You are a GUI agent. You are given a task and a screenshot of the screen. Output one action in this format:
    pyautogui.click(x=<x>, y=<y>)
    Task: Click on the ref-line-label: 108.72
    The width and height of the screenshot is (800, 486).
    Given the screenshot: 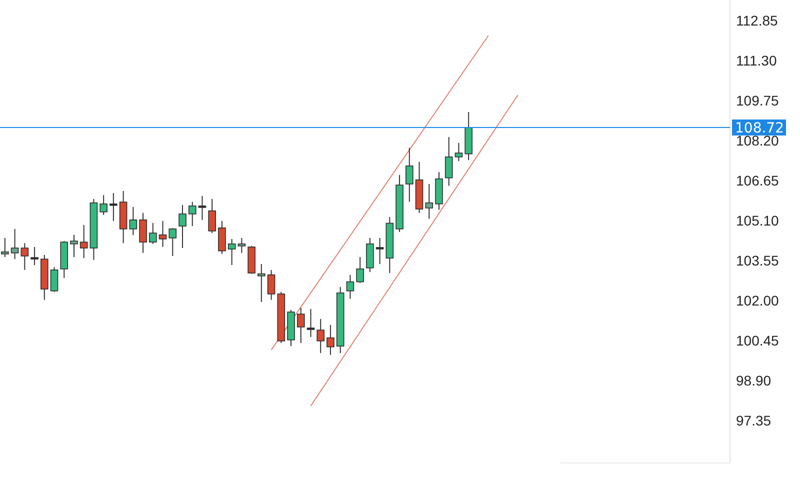 What is the action you would take?
    pyautogui.click(x=759, y=128)
    